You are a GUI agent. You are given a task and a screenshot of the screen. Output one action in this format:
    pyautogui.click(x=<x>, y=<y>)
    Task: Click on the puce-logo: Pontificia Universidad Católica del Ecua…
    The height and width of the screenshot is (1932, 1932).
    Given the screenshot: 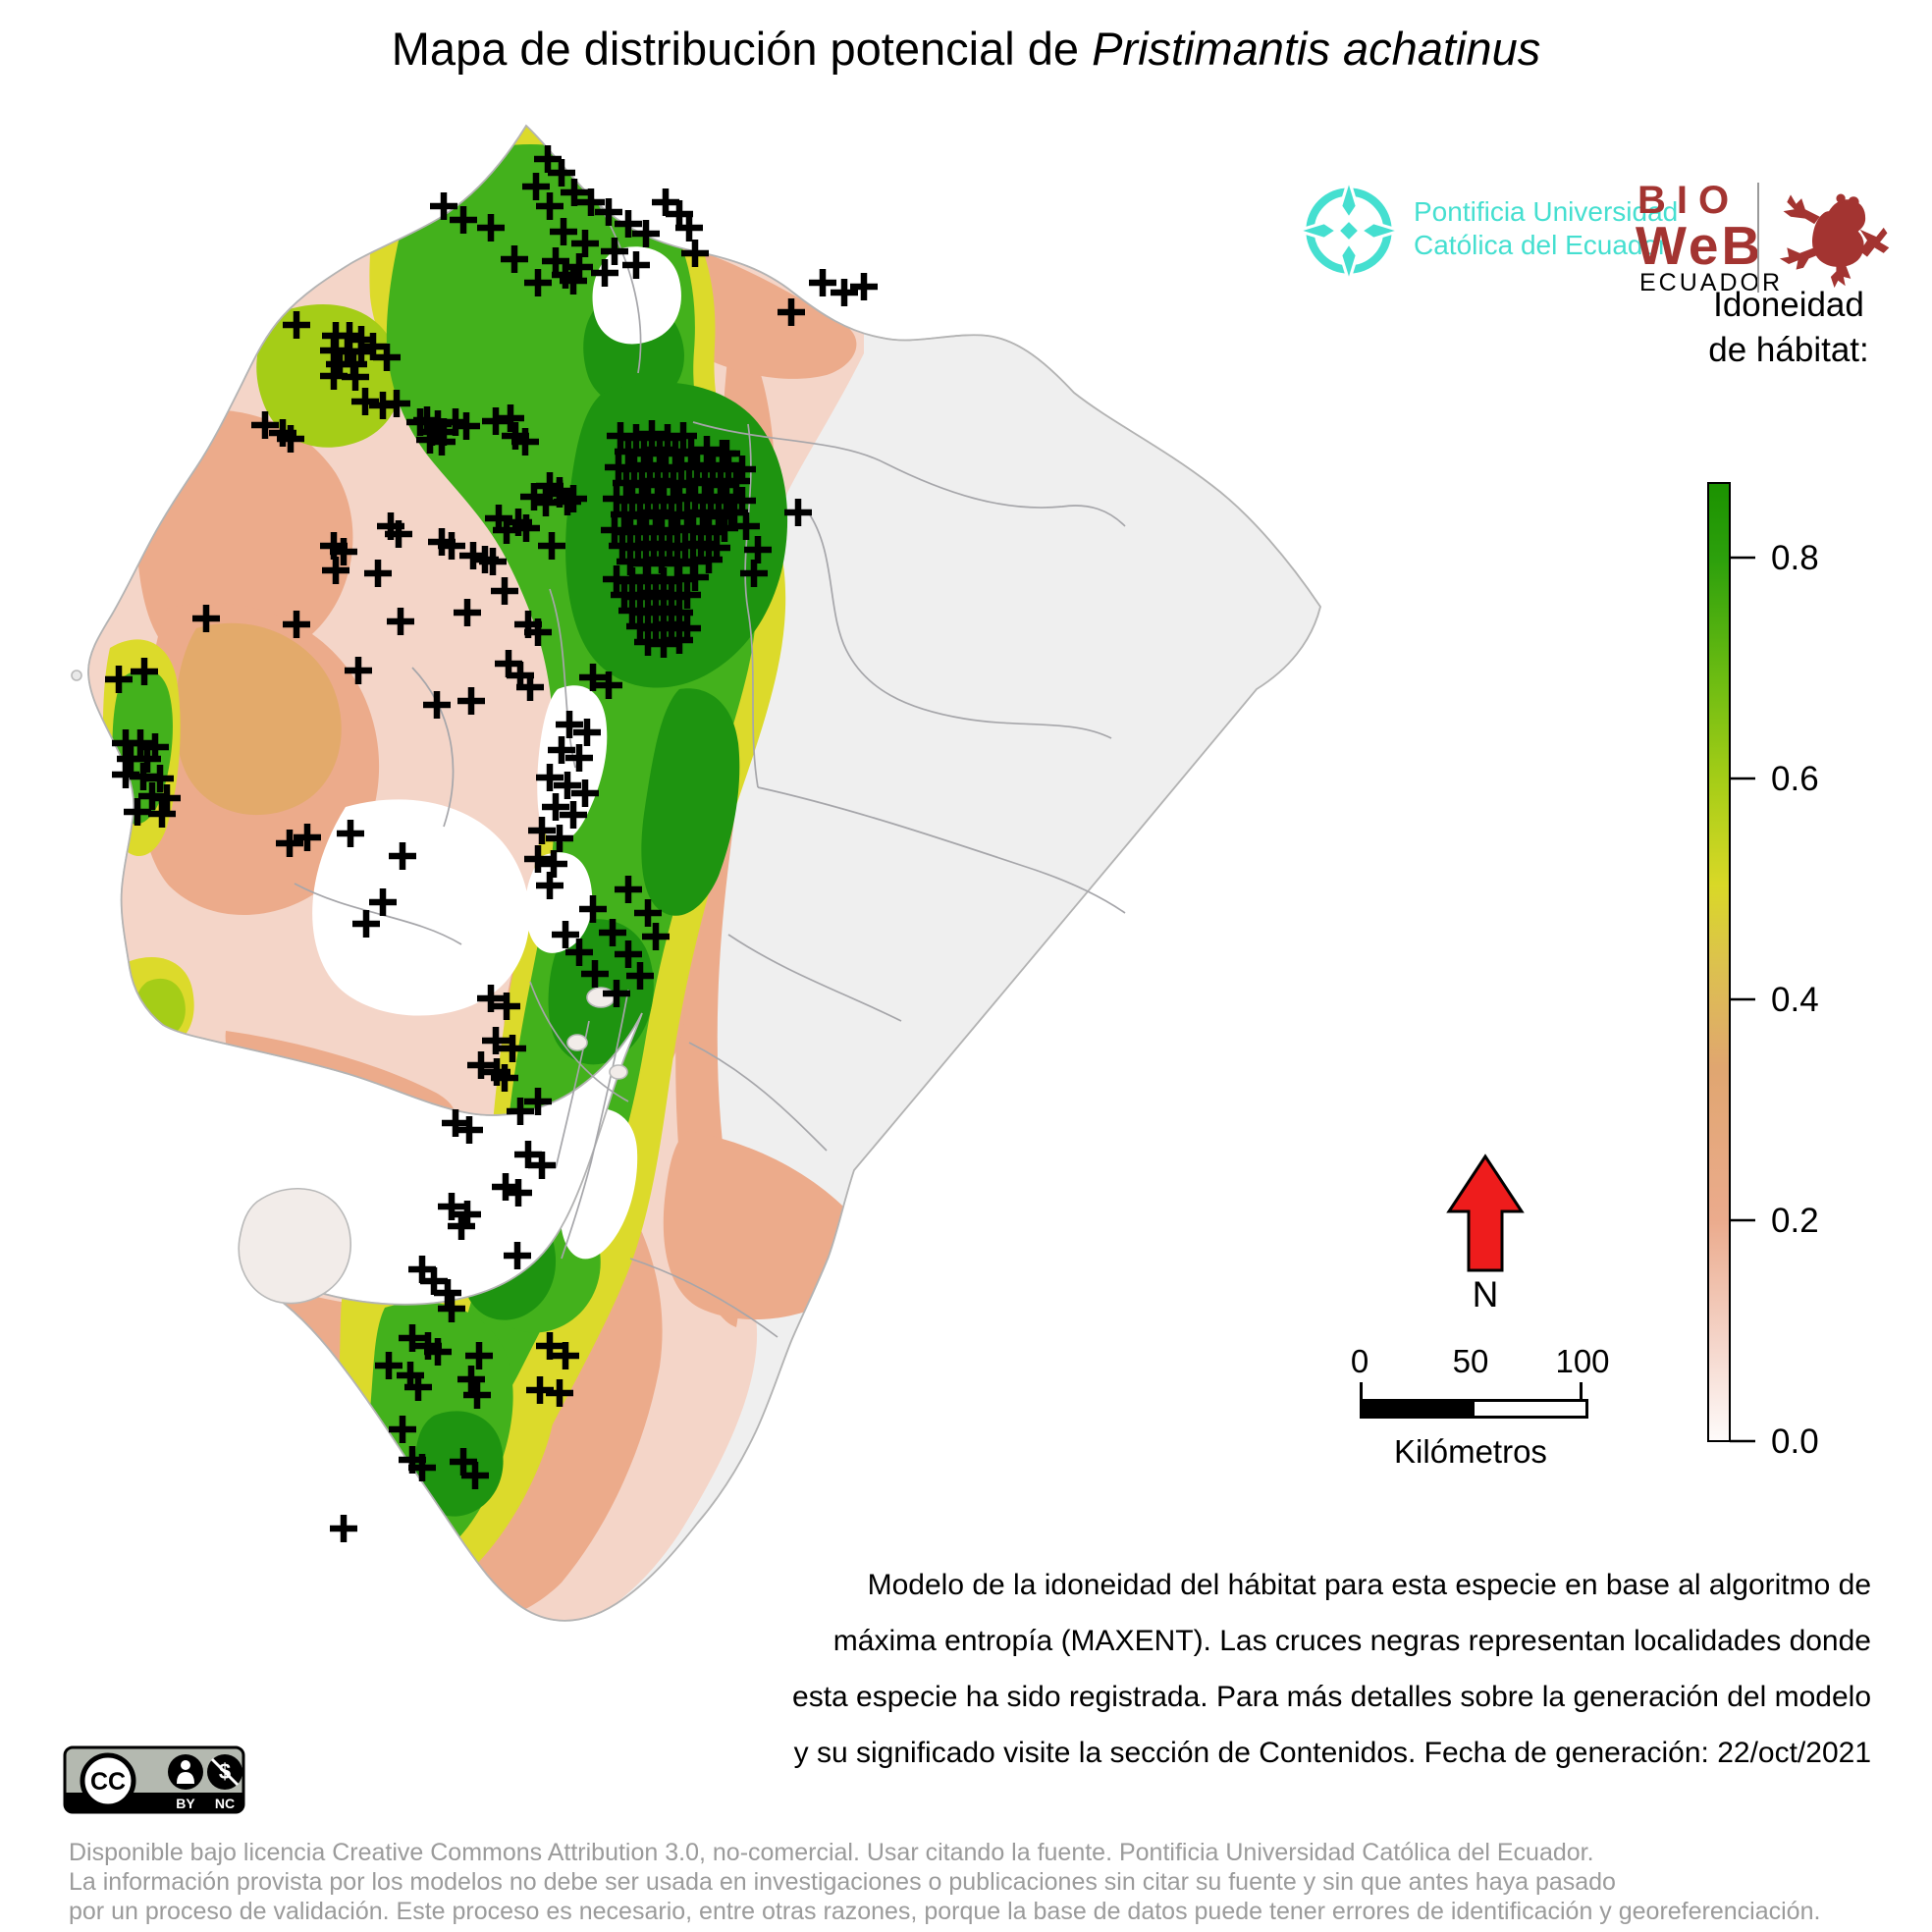 What is the action you would take?
    pyautogui.click(x=1488, y=234)
    